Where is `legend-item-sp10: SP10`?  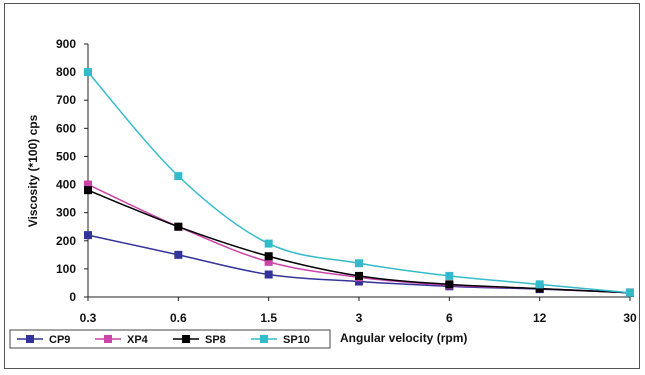 legend-item-sp10: SP10 is located at coordinates (280, 340).